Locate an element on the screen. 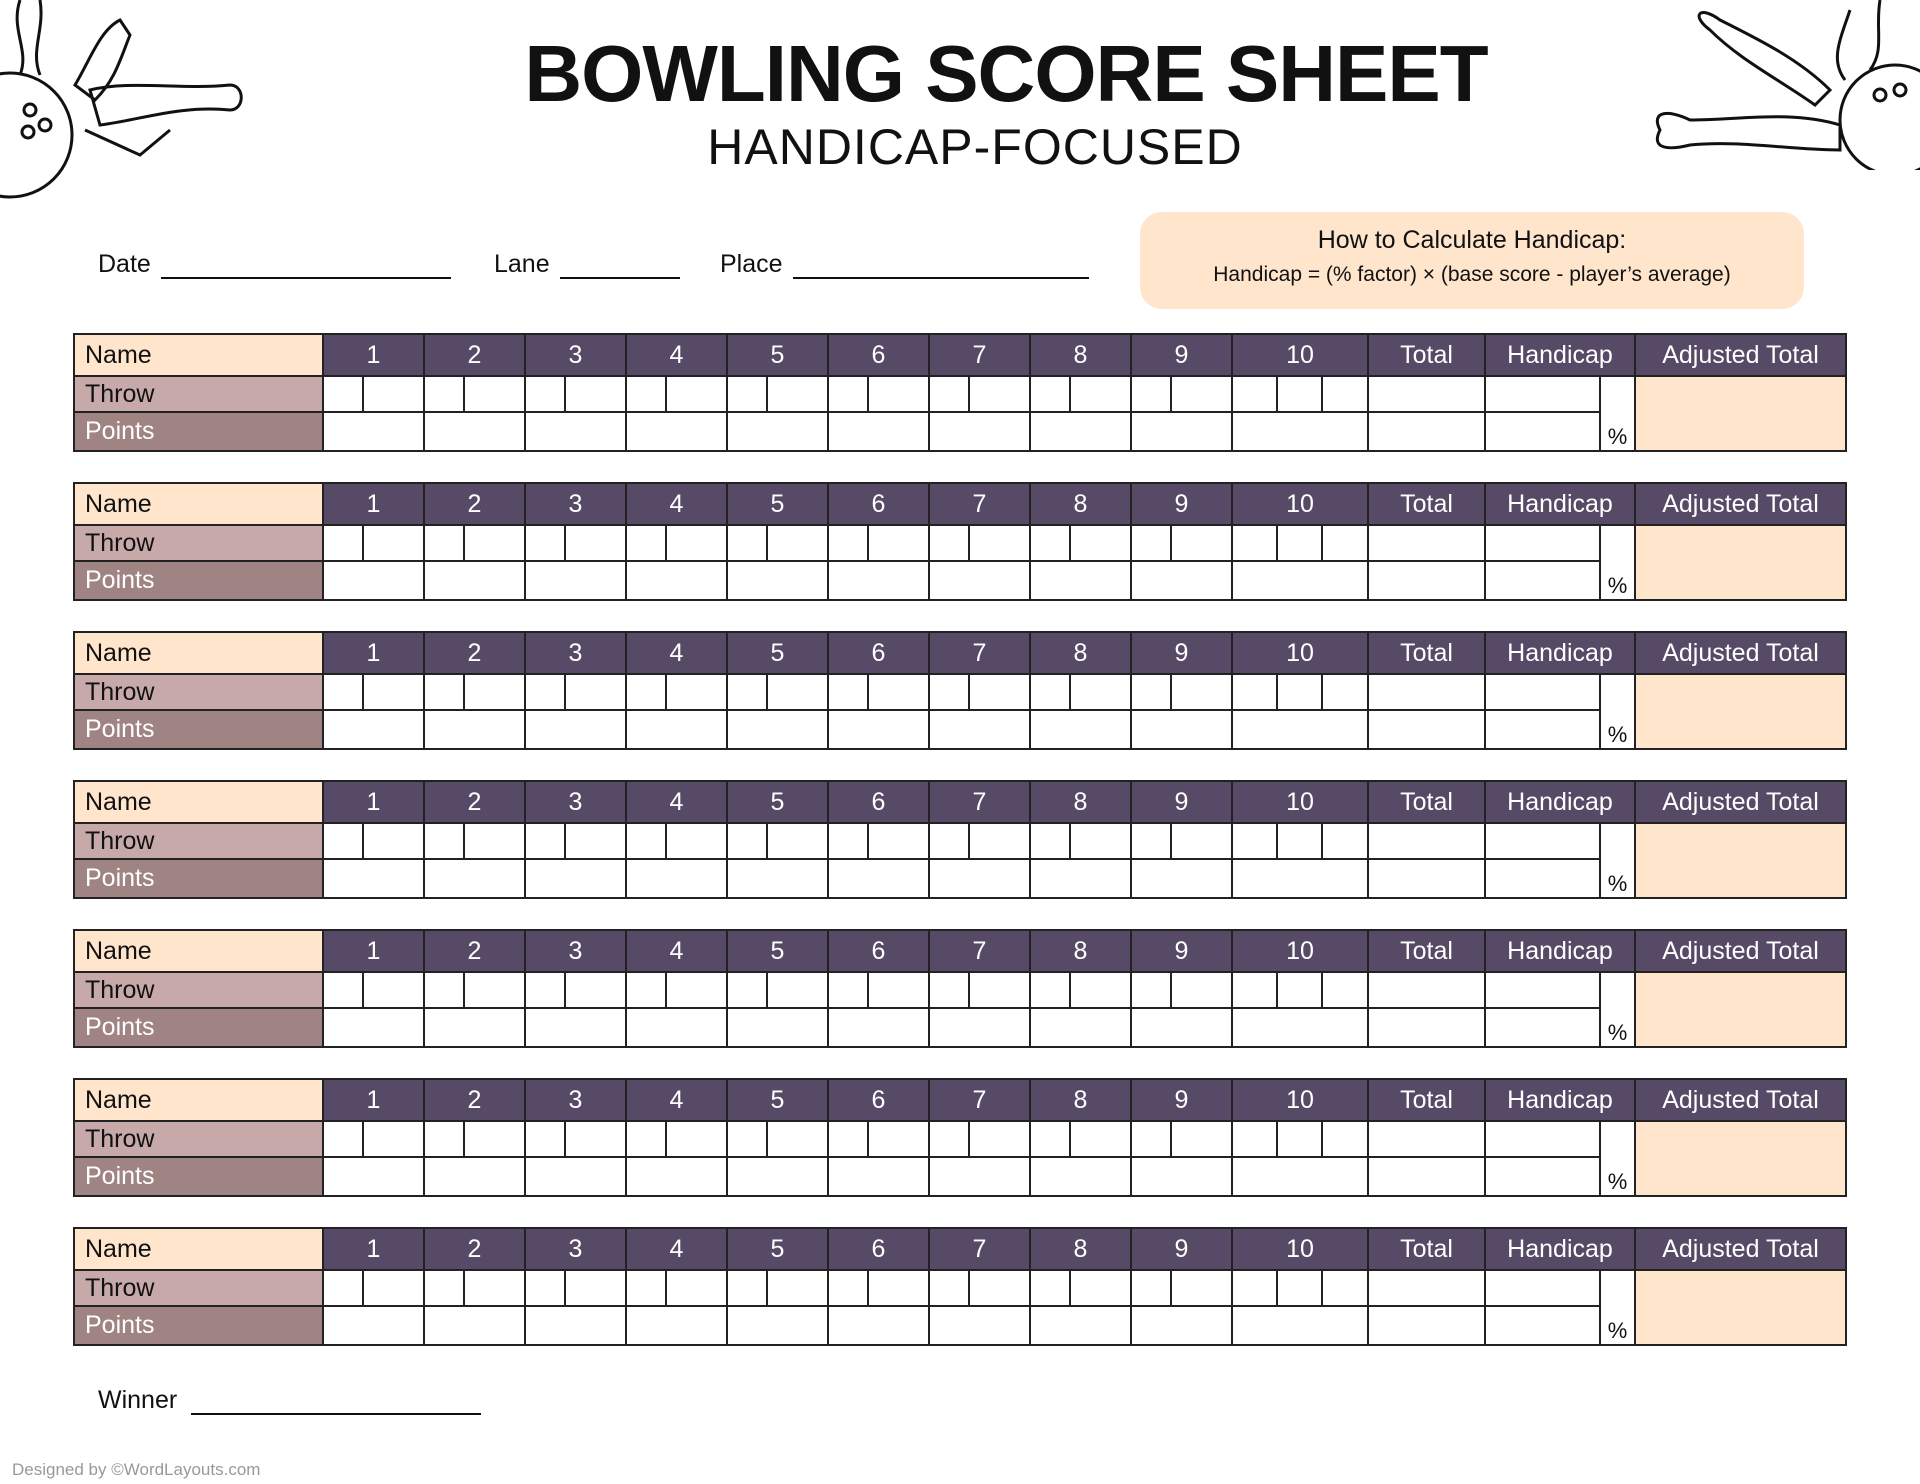 The image size is (1920, 1484). lane-field: Lane is located at coordinates (587, 264).